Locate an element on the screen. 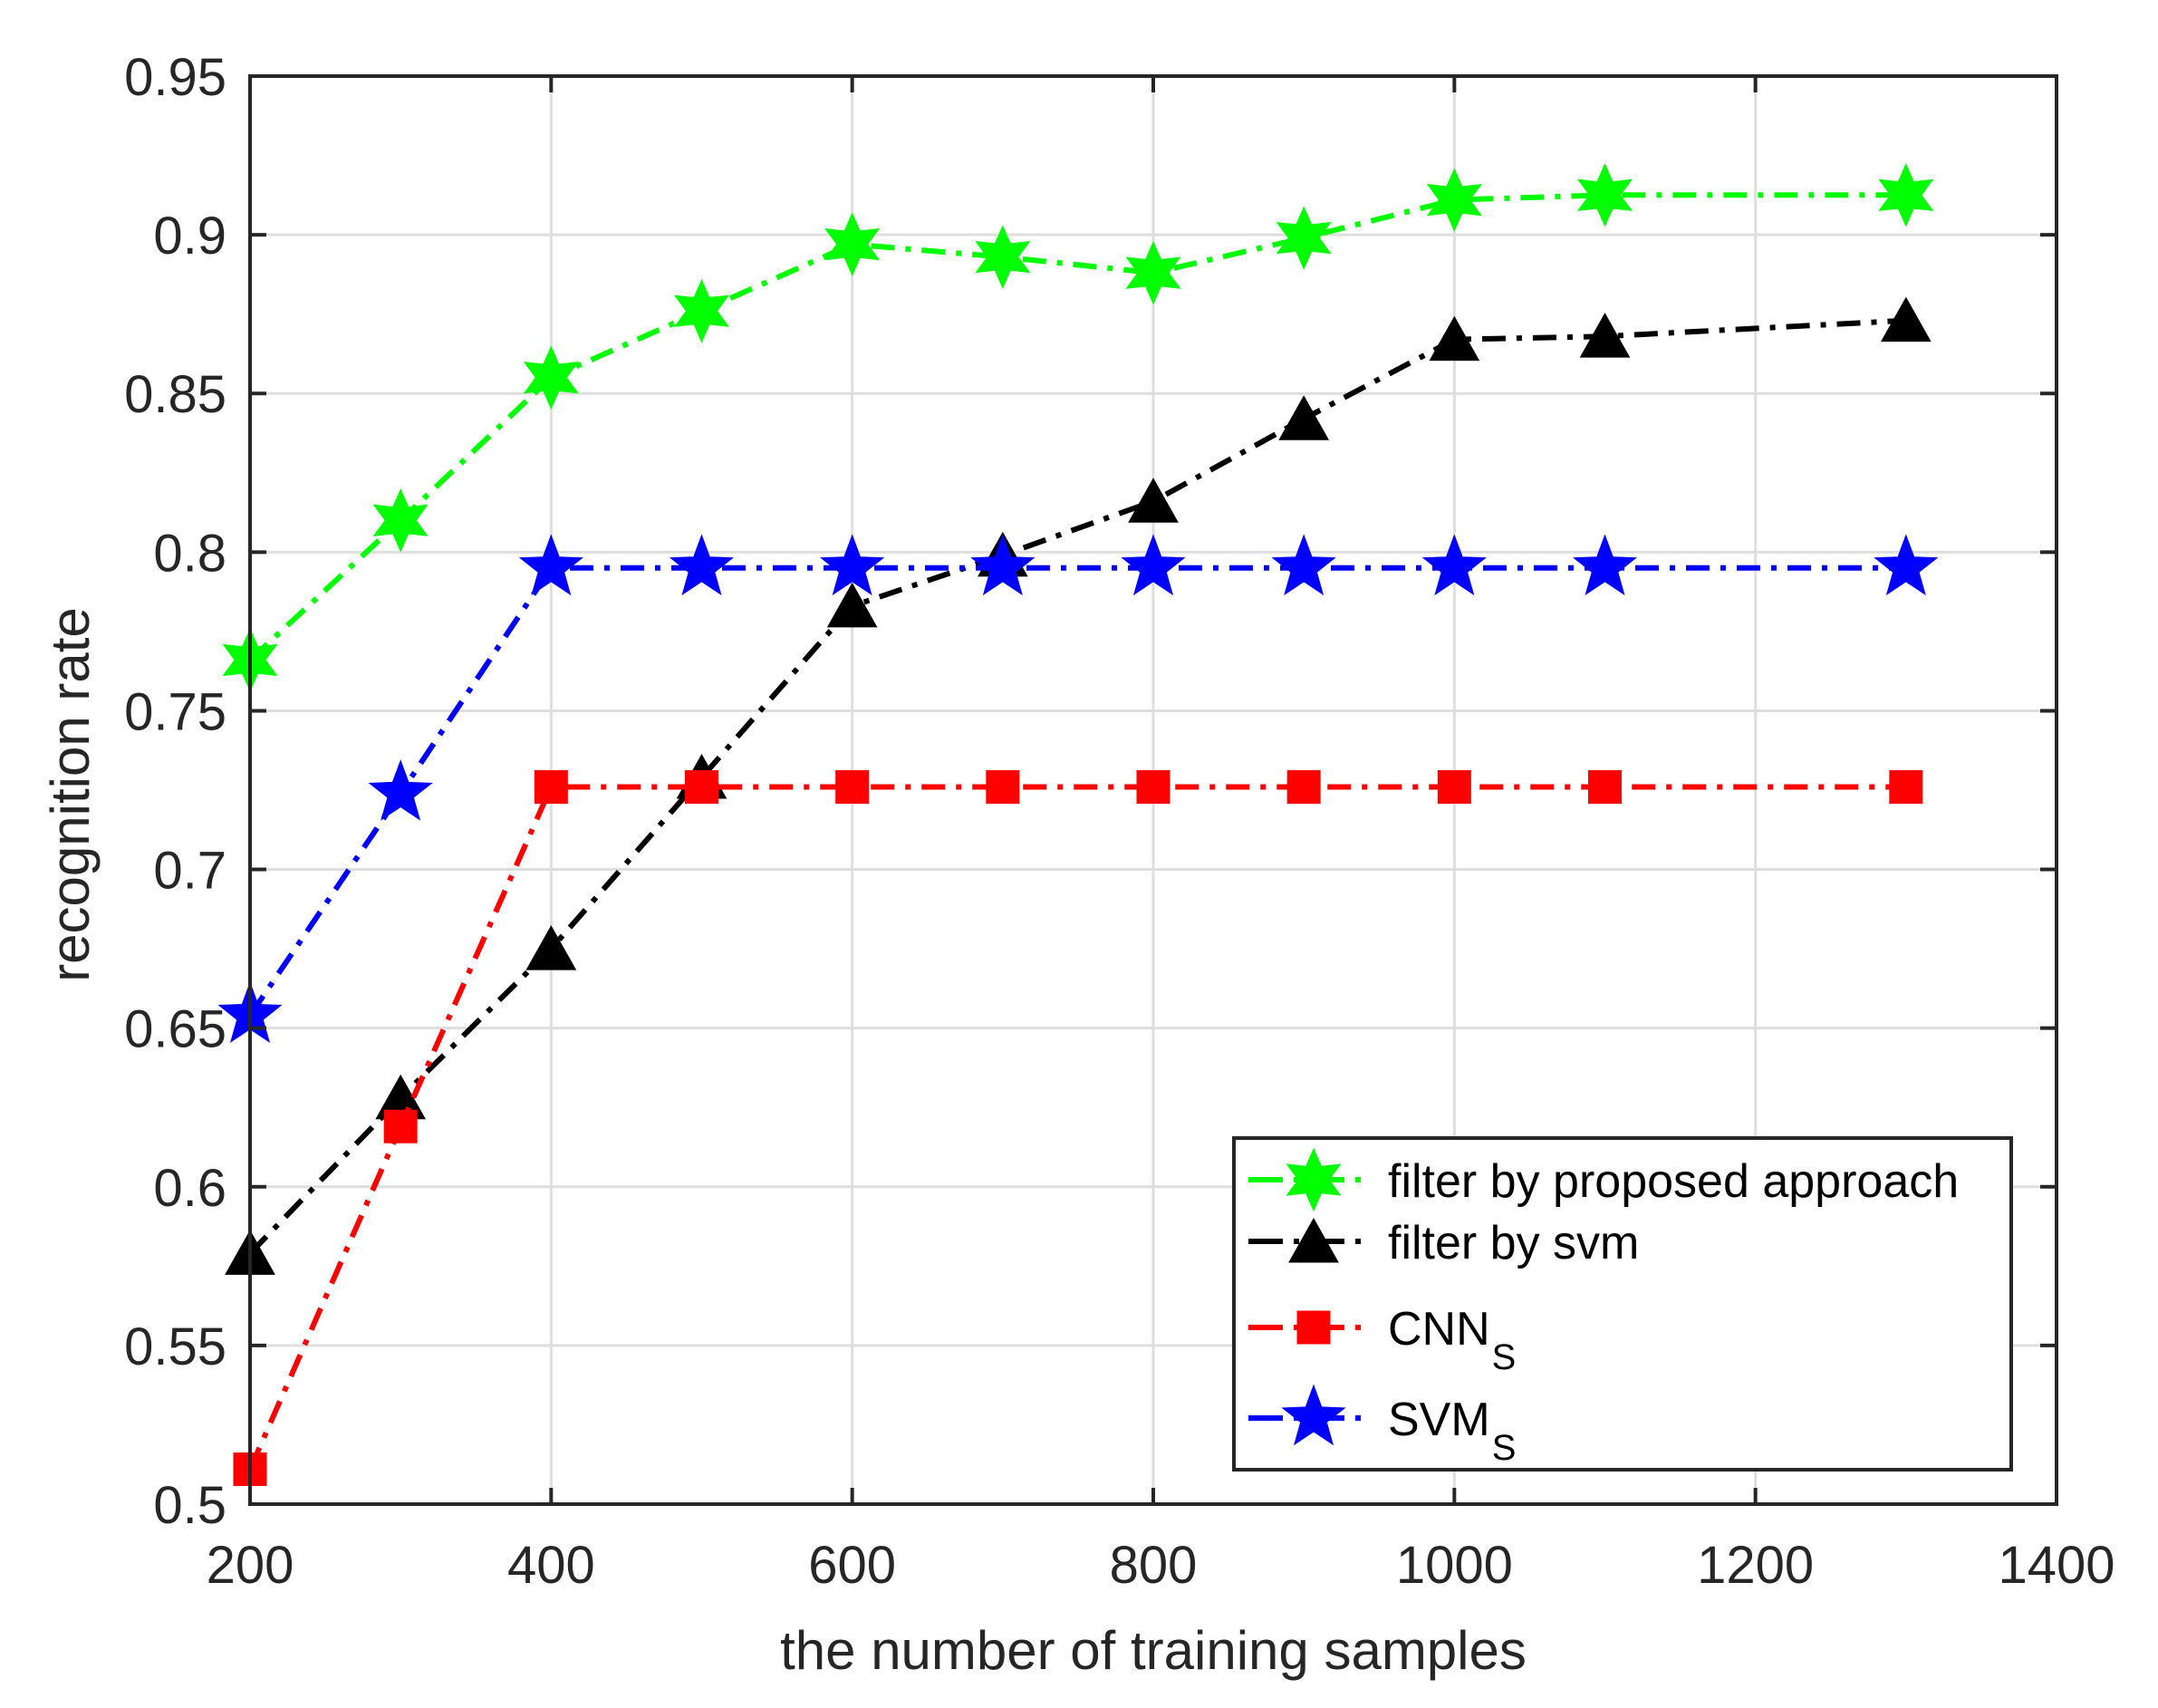 The height and width of the screenshot is (1708, 2158). legend-box is located at coordinates (1622, 1304).